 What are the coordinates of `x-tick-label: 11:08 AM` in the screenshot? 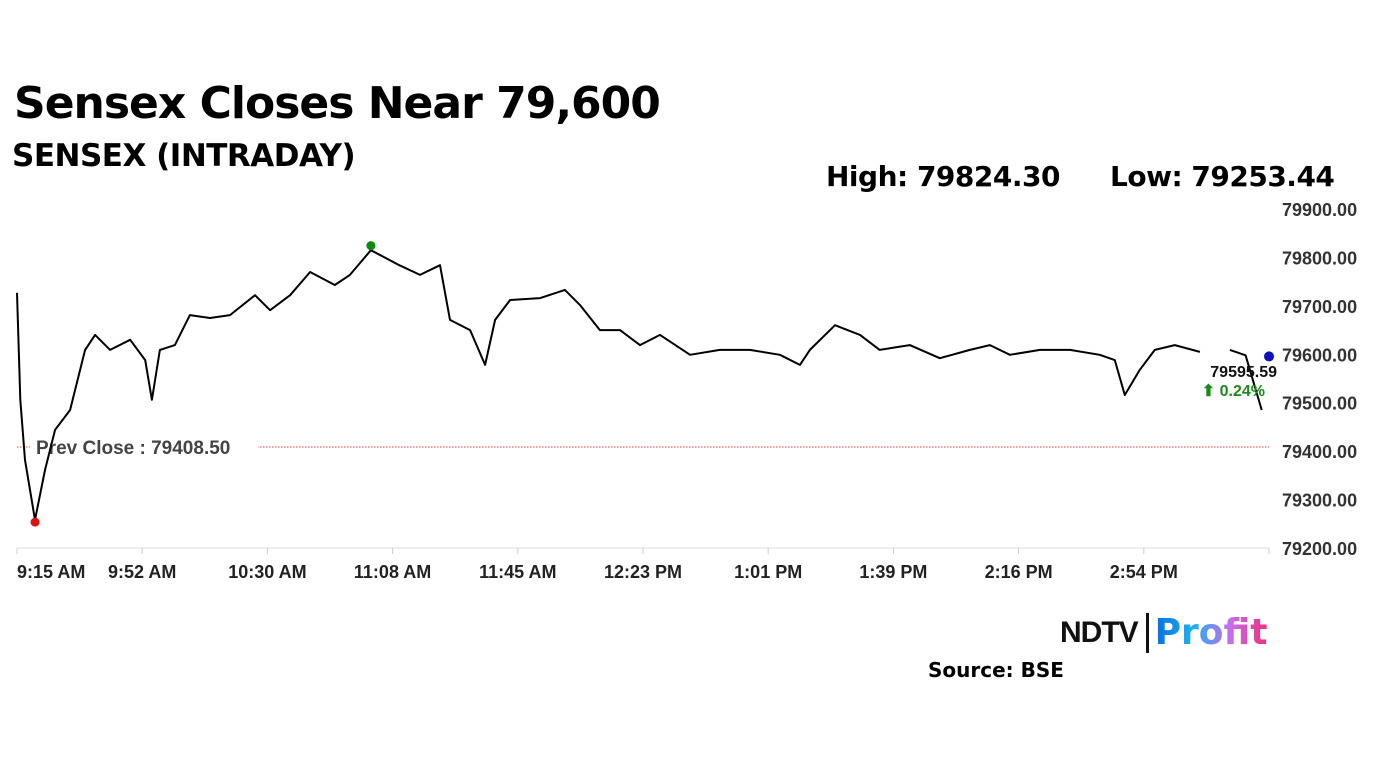 It's located at (392, 572).